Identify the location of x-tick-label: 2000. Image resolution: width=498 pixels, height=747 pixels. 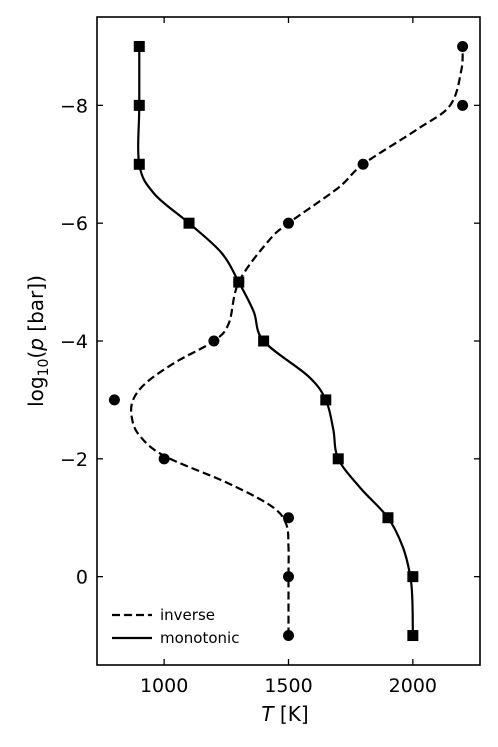
(413, 686).